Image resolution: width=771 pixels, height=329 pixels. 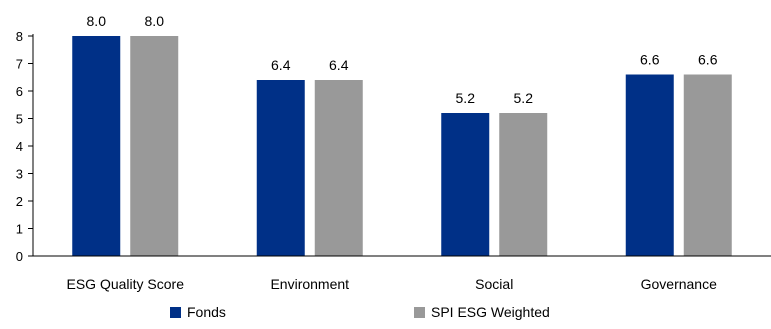 I want to click on bar-fonds-governance, so click(x=649, y=165).